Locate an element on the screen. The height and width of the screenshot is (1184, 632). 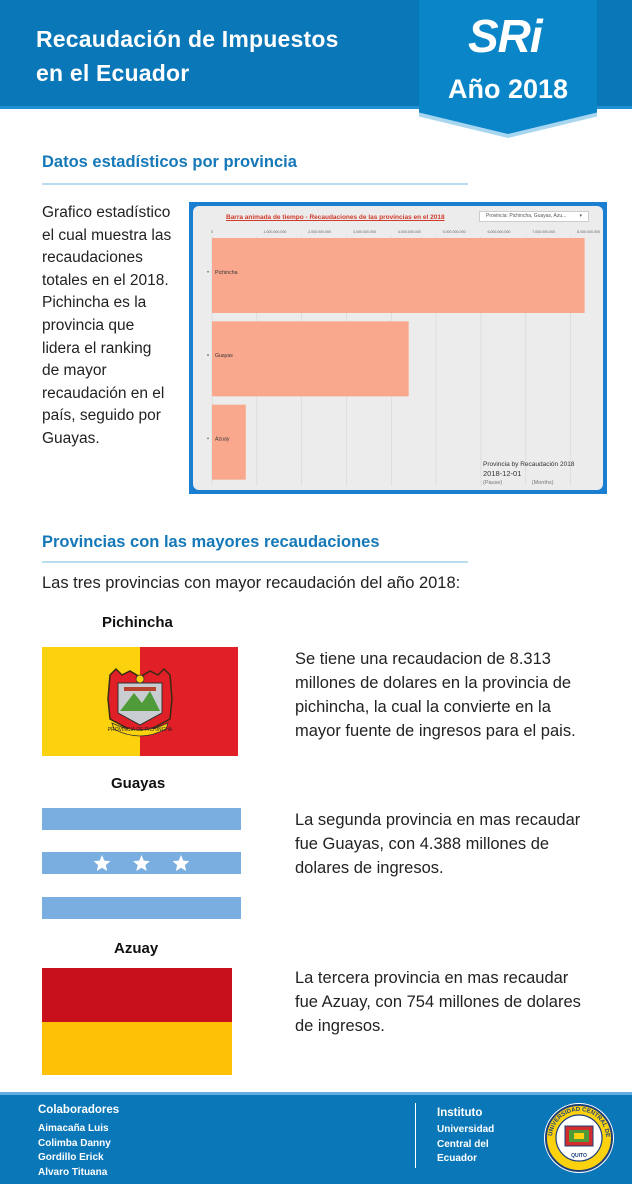
x-tick-label: 4.000.000.000 is located at coordinates (409, 232).